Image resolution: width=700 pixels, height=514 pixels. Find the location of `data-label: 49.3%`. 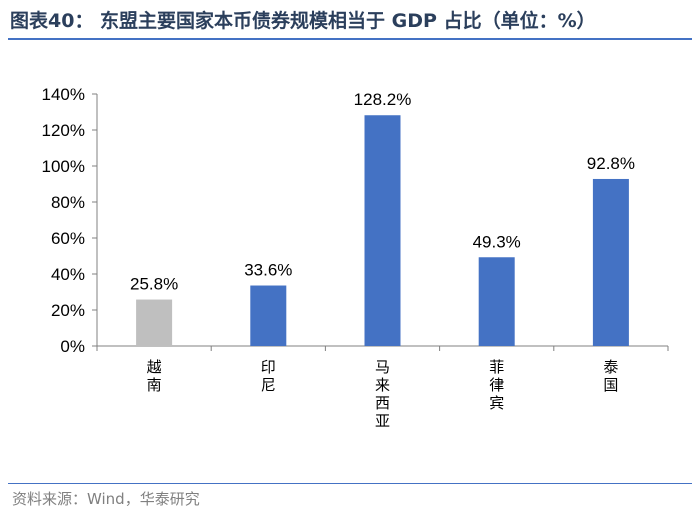

data-label: 49.3% is located at coordinates (497, 241).